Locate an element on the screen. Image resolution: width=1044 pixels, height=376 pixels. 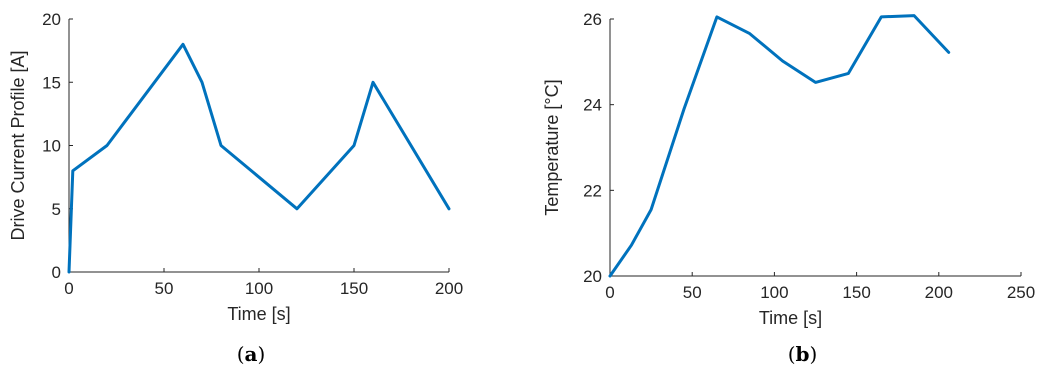
y-tick-label: 0 is located at coordinates (56, 272).